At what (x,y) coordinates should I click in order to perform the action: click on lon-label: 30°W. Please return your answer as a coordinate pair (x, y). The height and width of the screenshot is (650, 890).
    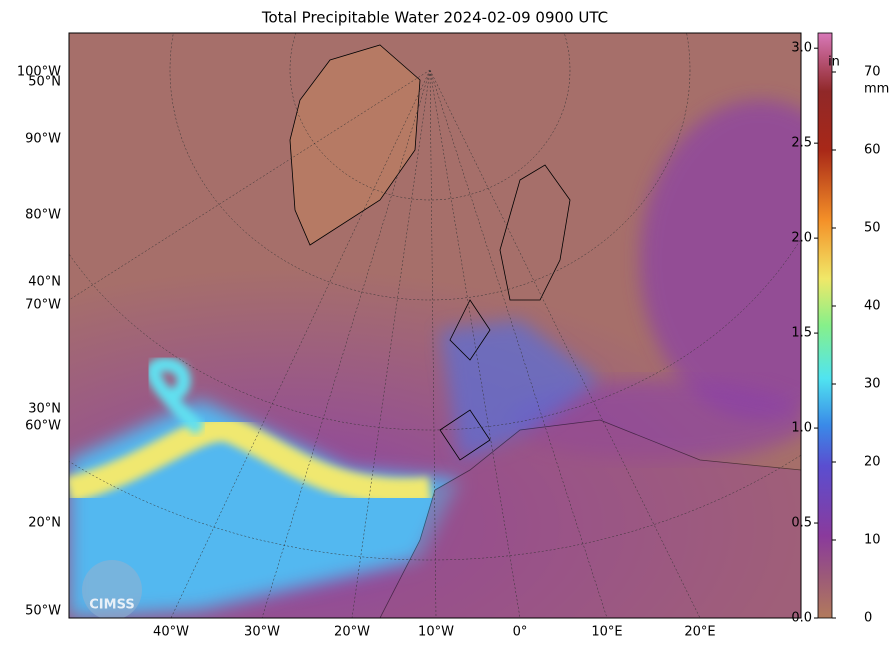
    Looking at the image, I should click on (262, 632).